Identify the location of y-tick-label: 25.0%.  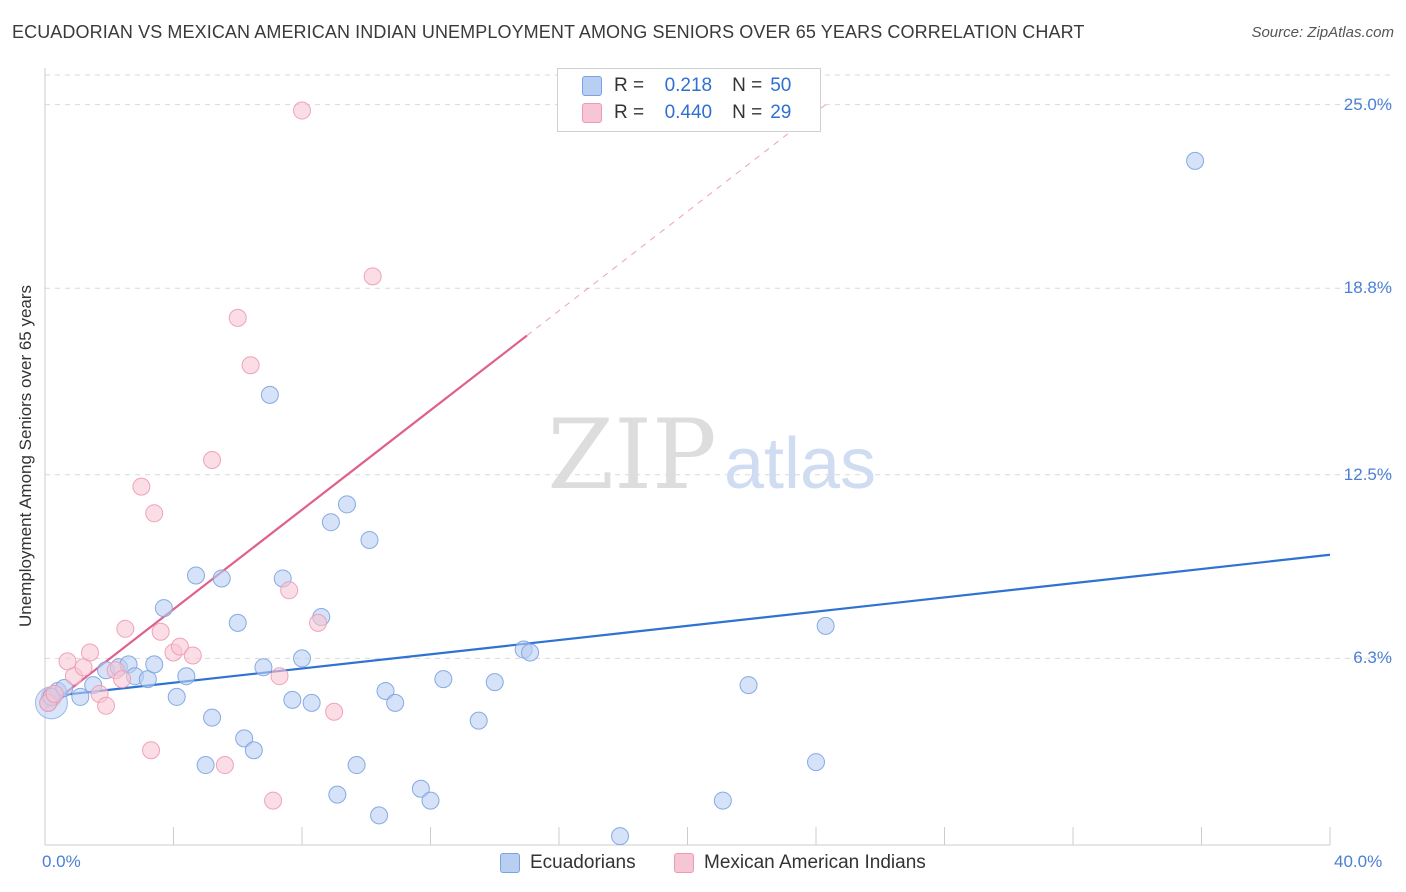
(1367, 104).